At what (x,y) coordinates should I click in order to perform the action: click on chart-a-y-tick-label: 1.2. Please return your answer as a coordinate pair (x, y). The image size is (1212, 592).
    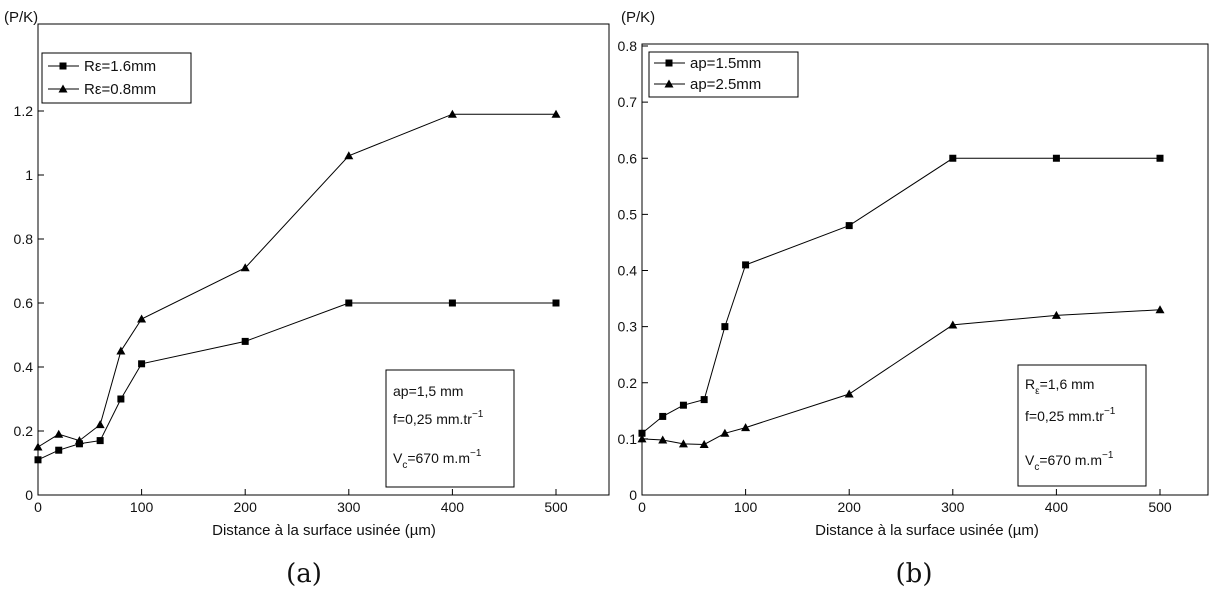
    Looking at the image, I should click on (24, 111).